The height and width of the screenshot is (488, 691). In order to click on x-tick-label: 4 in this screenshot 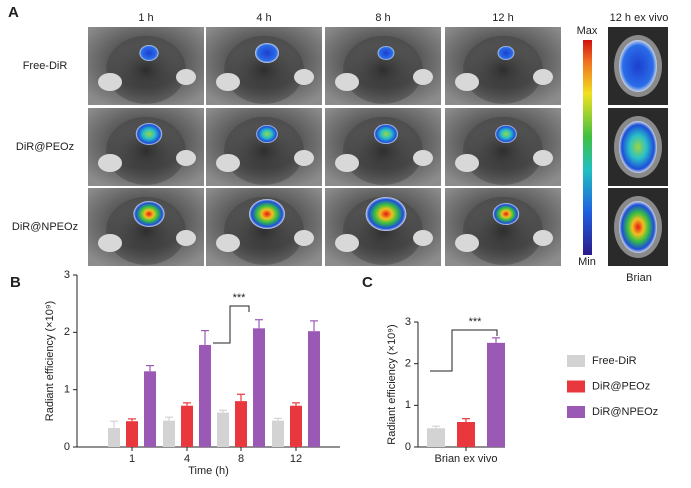, I will do `click(187, 459)`.